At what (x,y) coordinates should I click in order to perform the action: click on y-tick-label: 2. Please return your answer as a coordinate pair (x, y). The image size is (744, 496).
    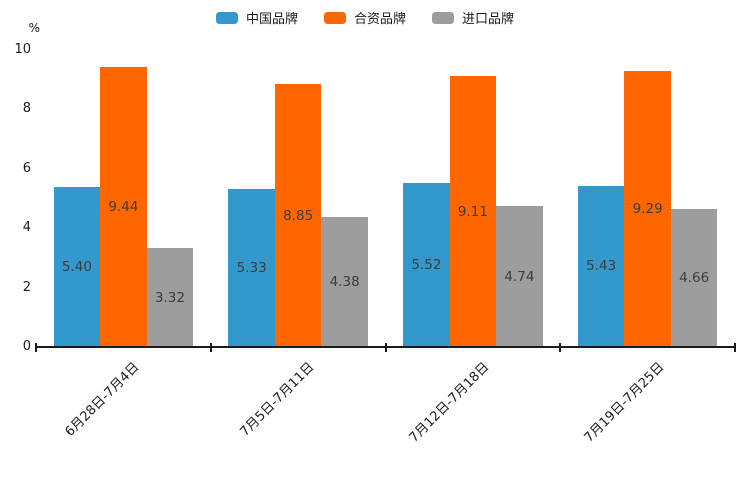
    Looking at the image, I should click on (26, 287).